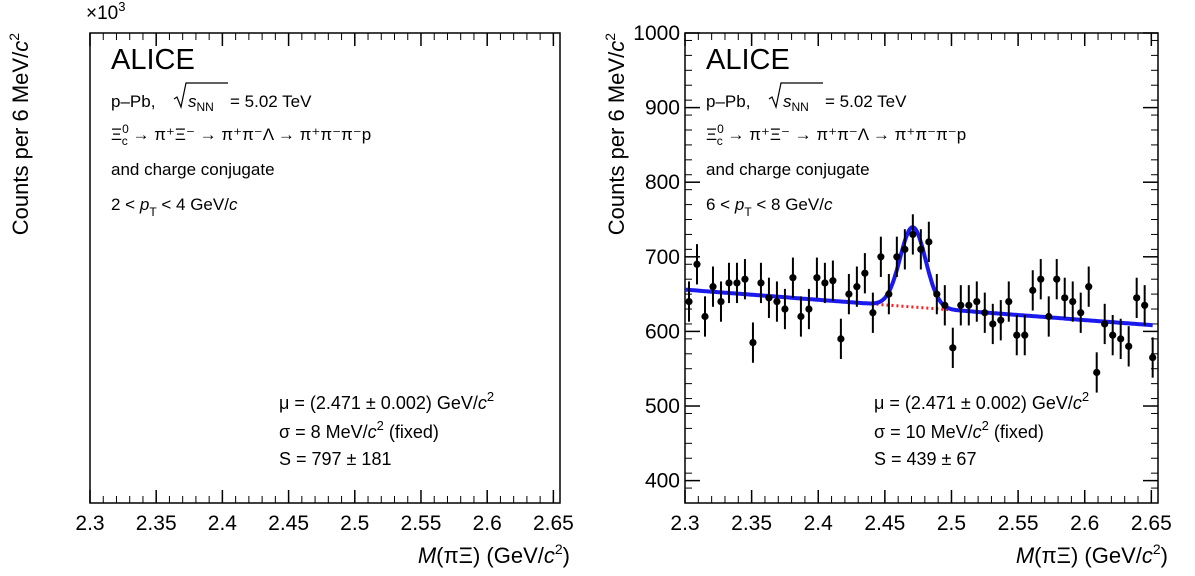 The width and height of the screenshot is (1195, 576). What do you see at coordinates (662, 331) in the screenshot?
I see `y-tick-label: 600` at bounding box center [662, 331].